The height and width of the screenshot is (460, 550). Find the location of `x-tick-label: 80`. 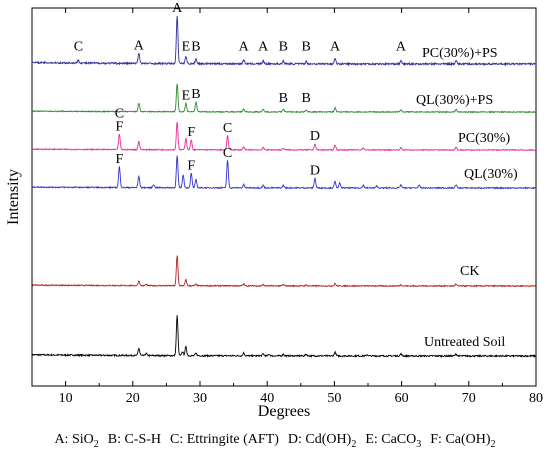

x-tick-label: 80 is located at coordinates (536, 398).